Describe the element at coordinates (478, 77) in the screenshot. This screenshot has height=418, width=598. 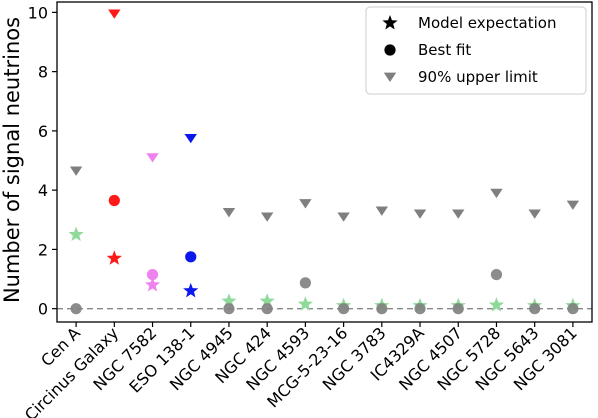
I see `legend-label-90-upper-limit: 90% upper limit` at that location.